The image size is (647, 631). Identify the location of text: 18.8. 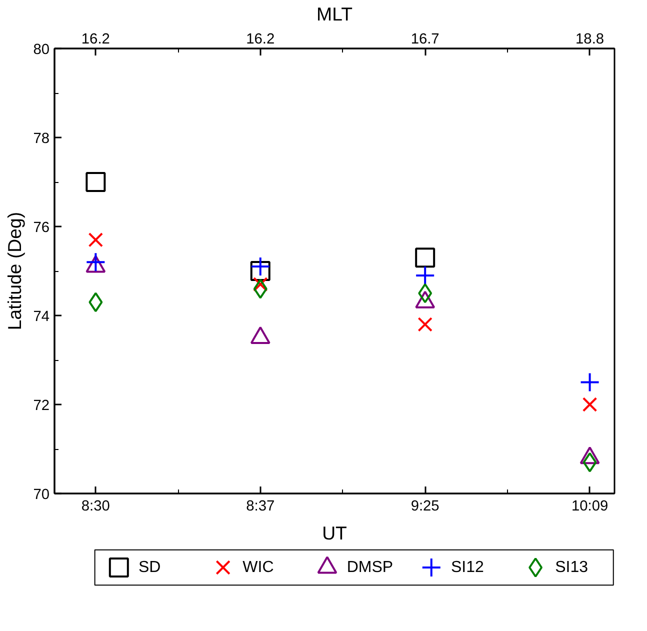
(590, 40).